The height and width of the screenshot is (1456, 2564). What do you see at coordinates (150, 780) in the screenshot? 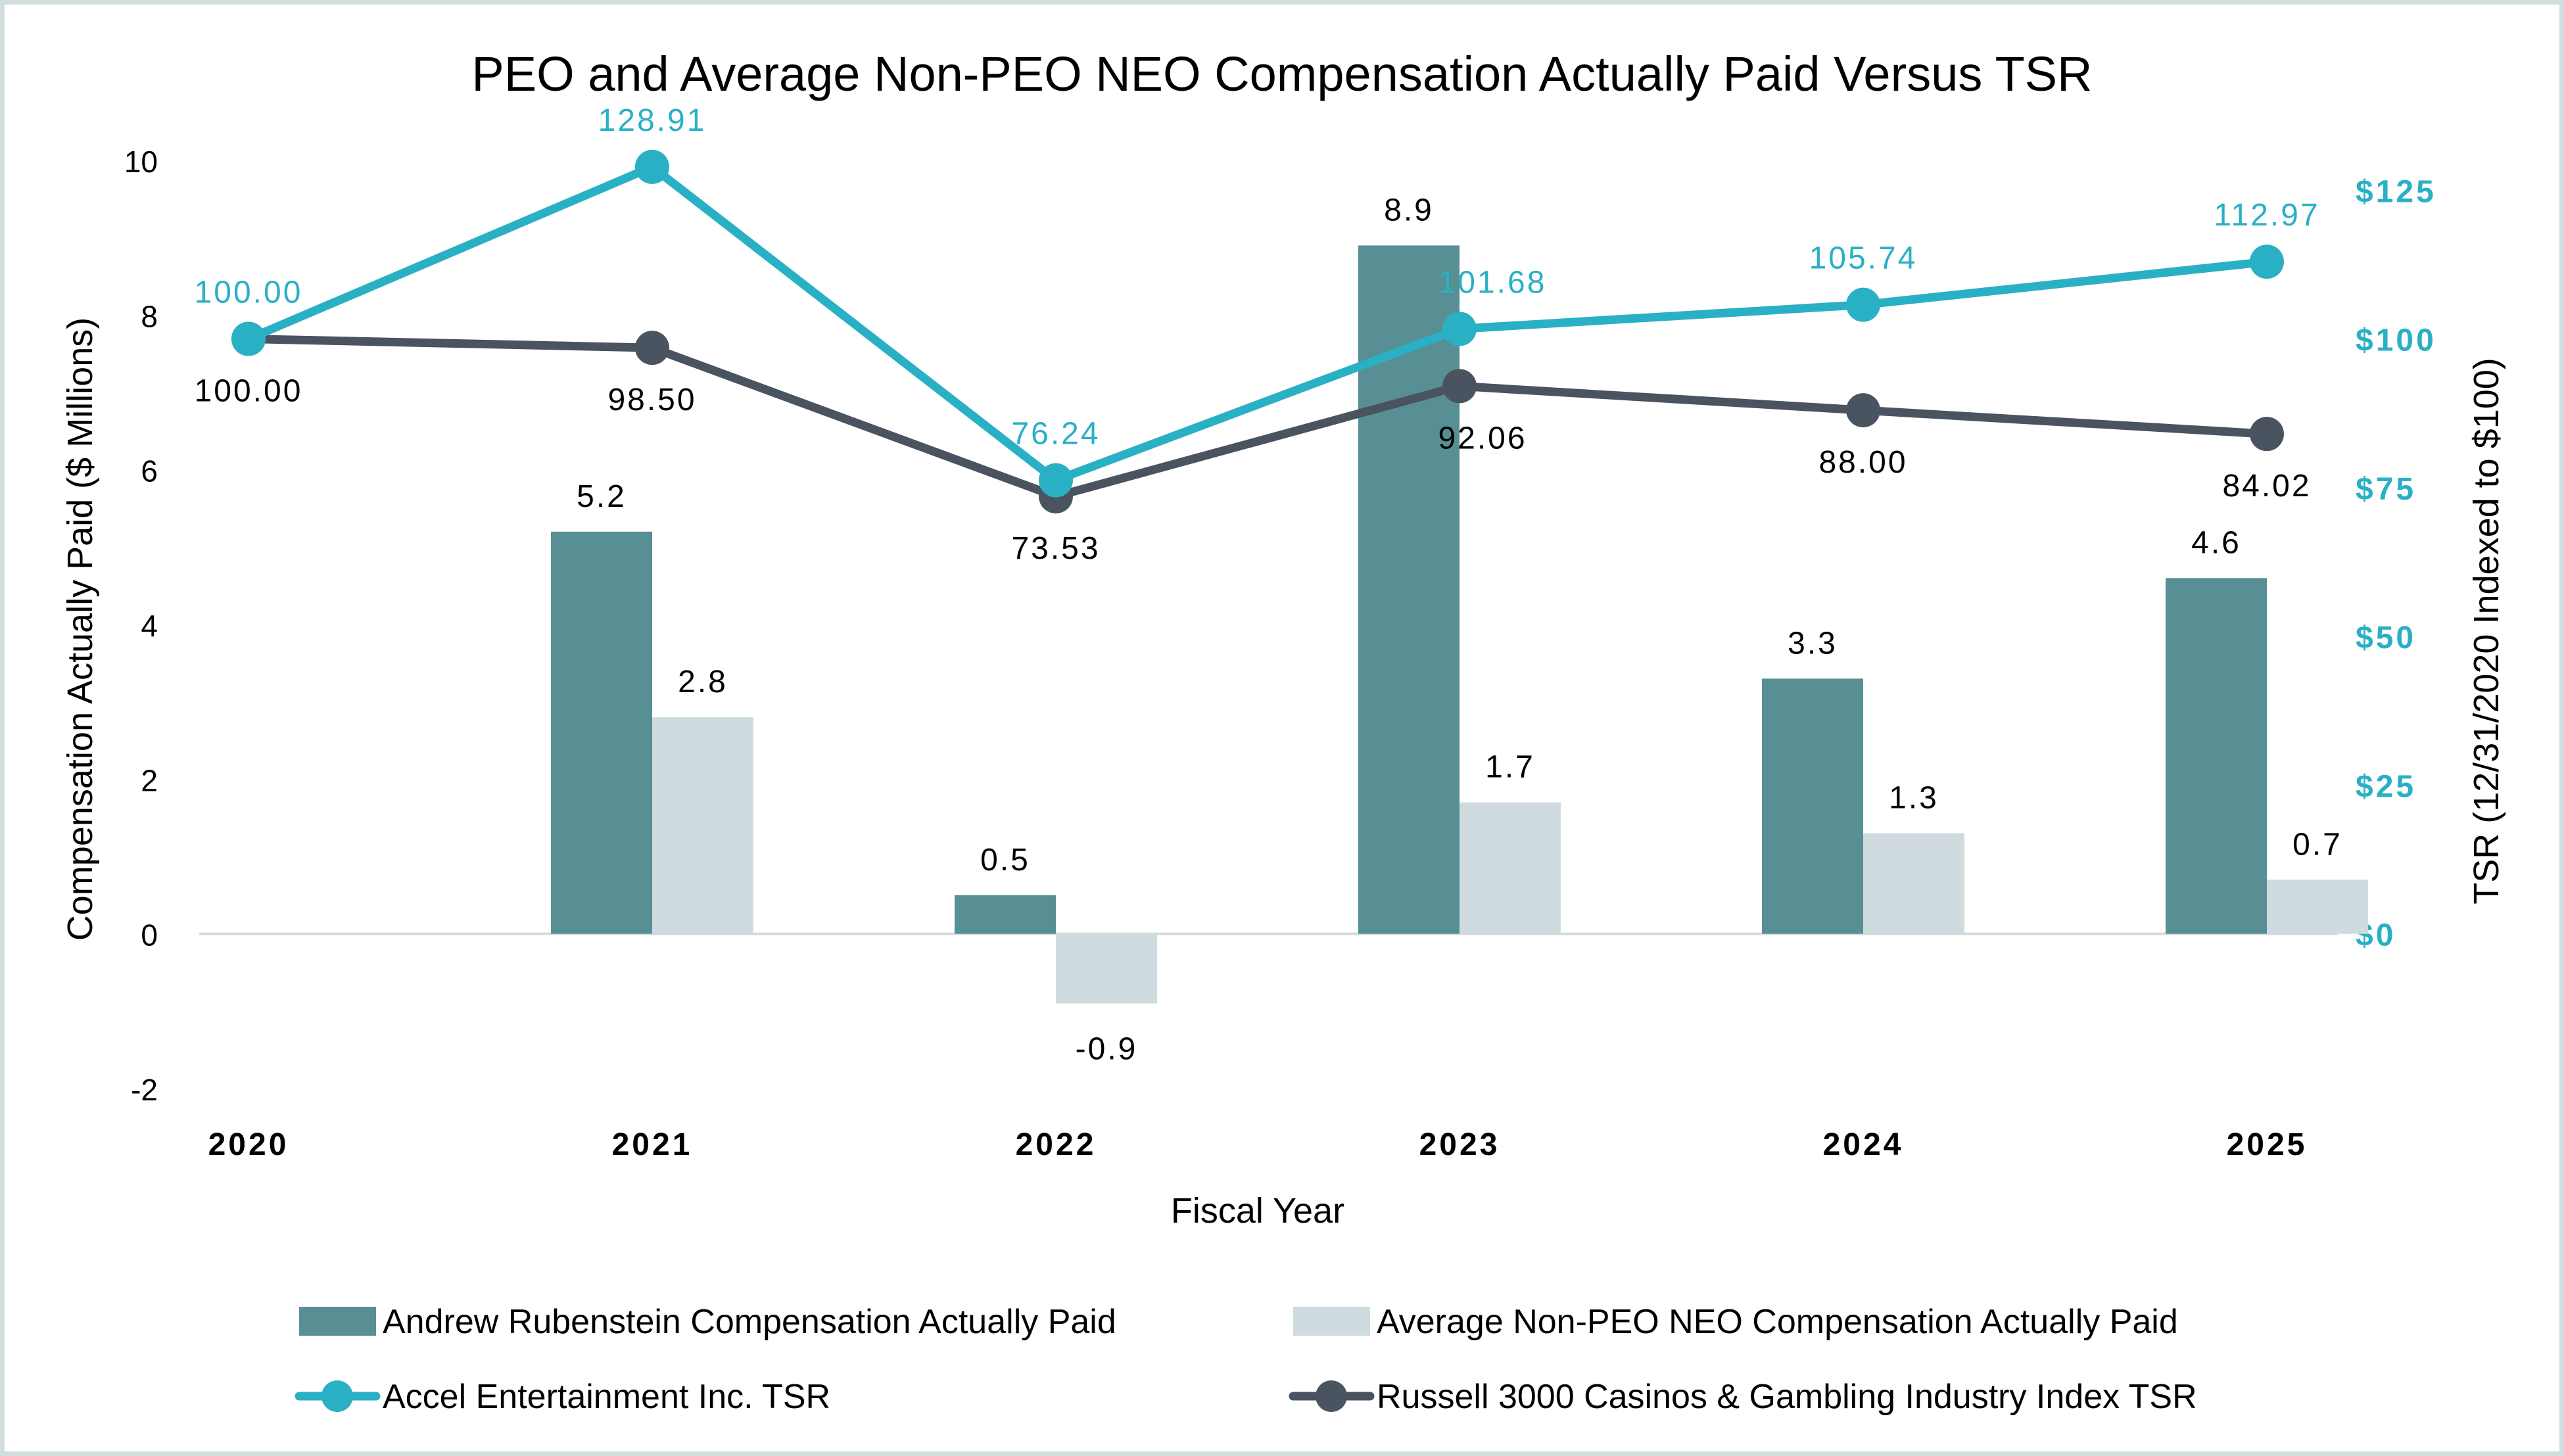
I see `y-tick-label: 2` at bounding box center [150, 780].